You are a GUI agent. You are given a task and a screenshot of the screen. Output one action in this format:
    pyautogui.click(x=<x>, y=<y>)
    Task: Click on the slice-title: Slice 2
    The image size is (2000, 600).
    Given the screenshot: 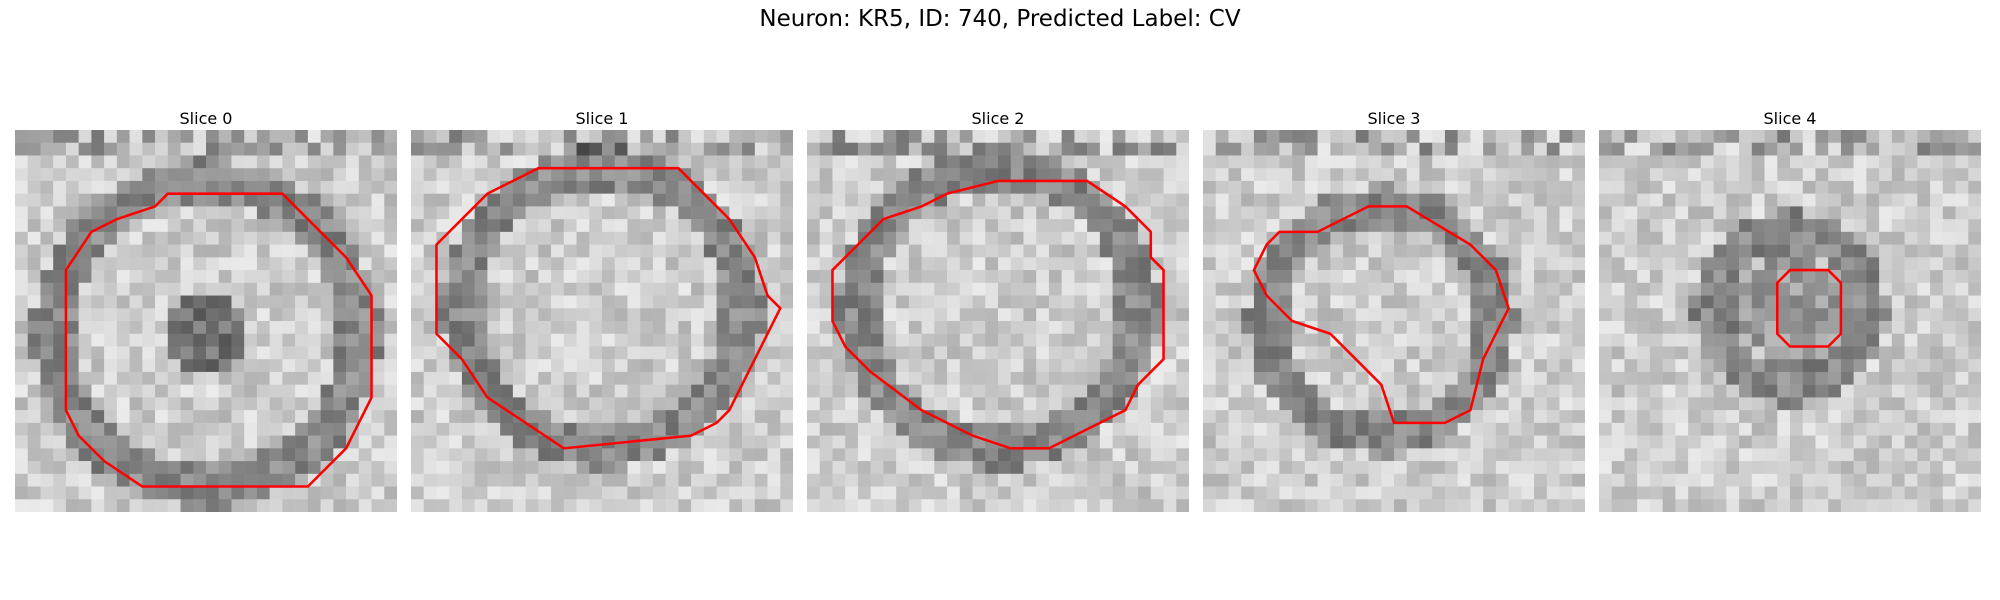 What is the action you would take?
    pyautogui.click(x=998, y=118)
    